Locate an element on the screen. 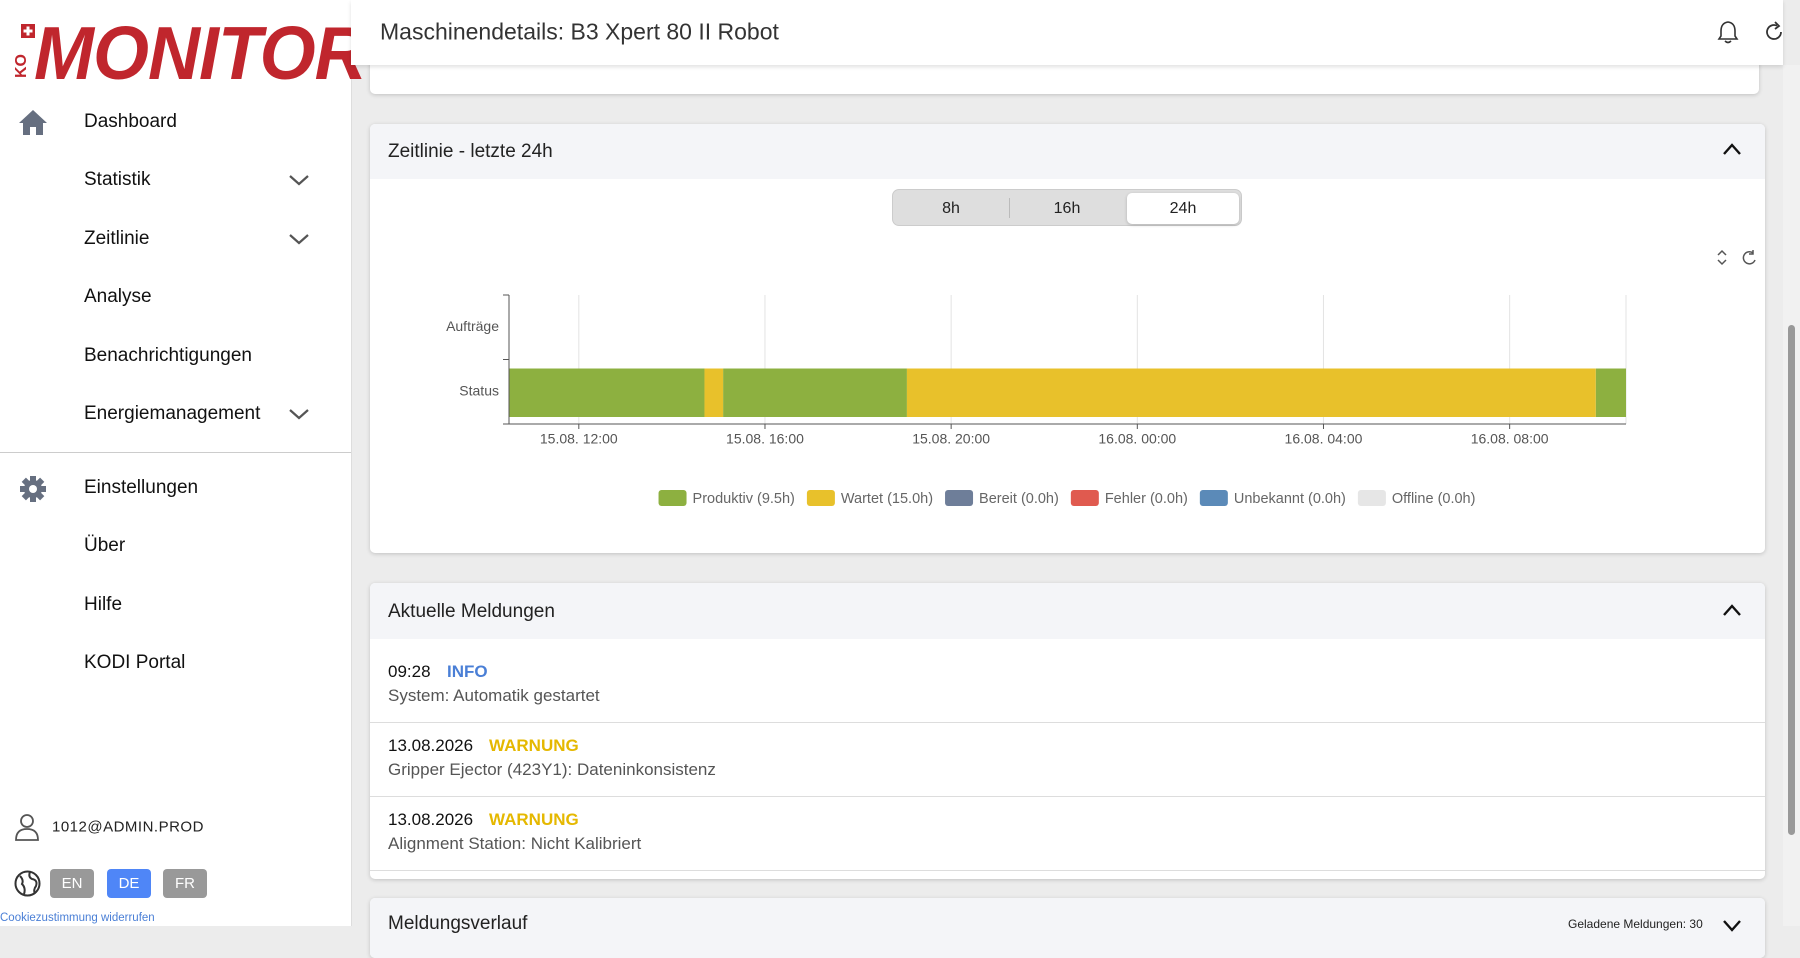  top-bar: Maschinendetails: B3 Xpert 80 II Robot is located at coordinates (1067, 32).